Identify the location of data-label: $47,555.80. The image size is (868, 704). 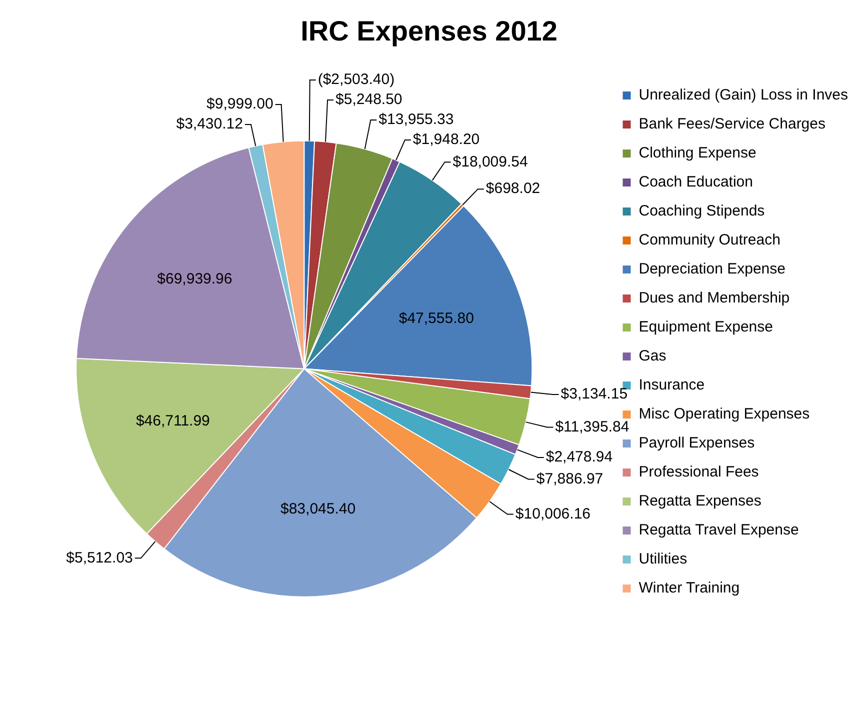
(436, 319).